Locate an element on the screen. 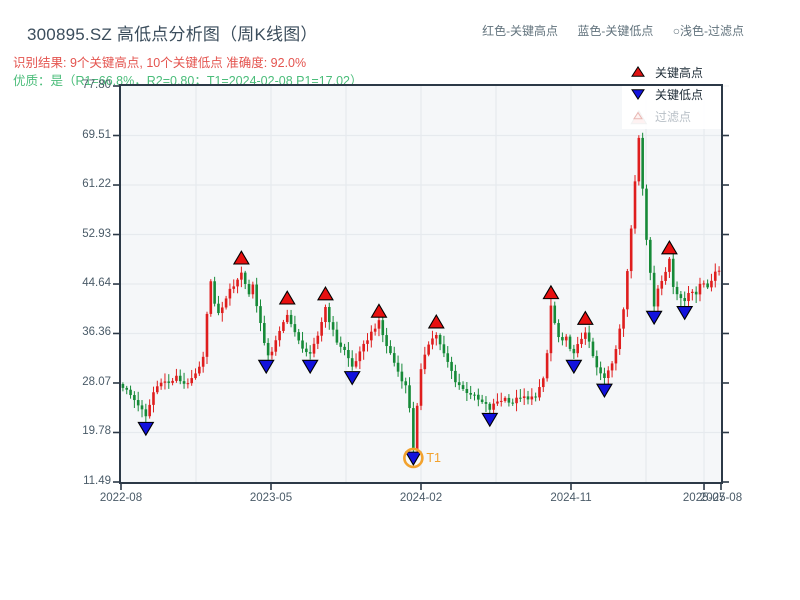 The width and height of the screenshot is (800, 600). t1-label: T1 is located at coordinates (433, 458).